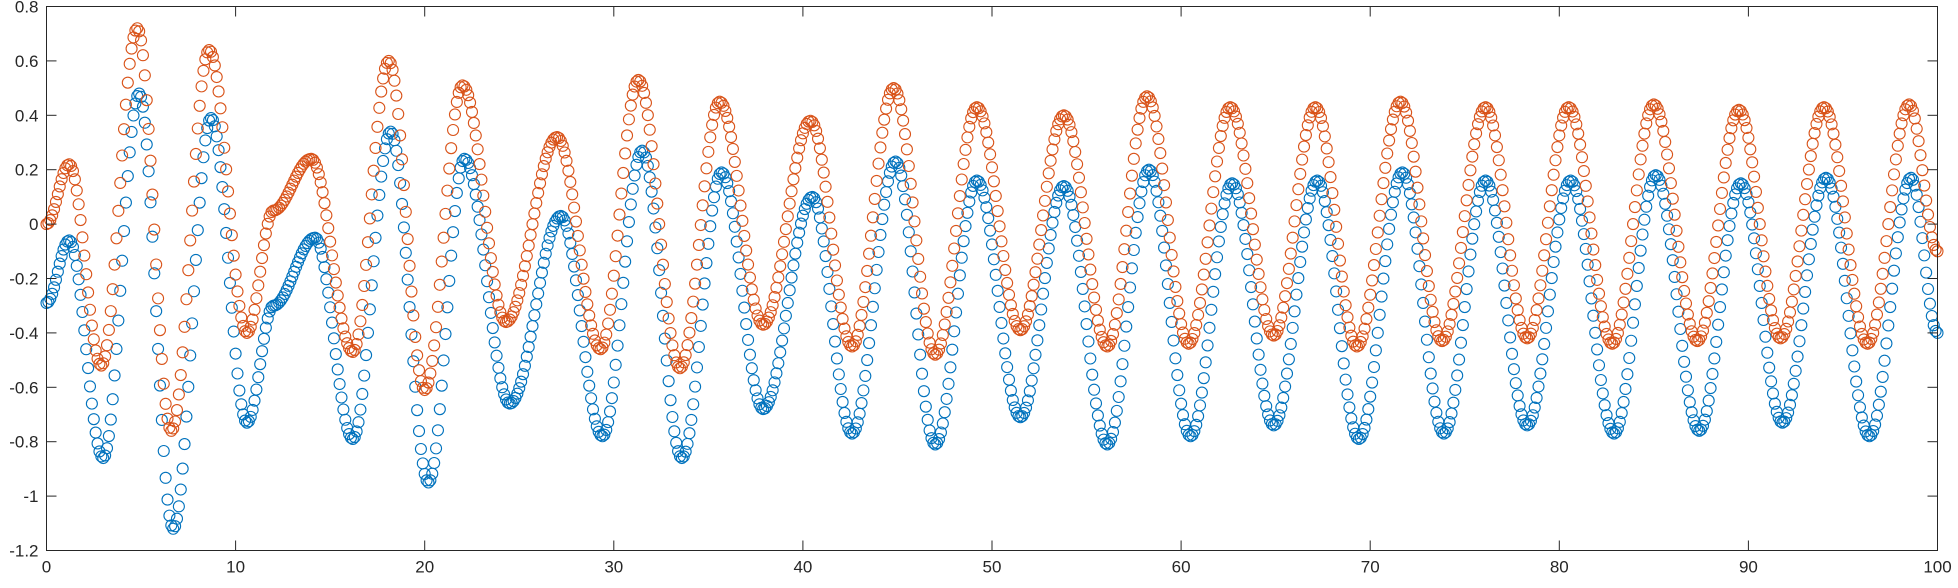 The height and width of the screenshot is (588, 1958). I want to click on x-tick-label: 80, so click(1559, 567).